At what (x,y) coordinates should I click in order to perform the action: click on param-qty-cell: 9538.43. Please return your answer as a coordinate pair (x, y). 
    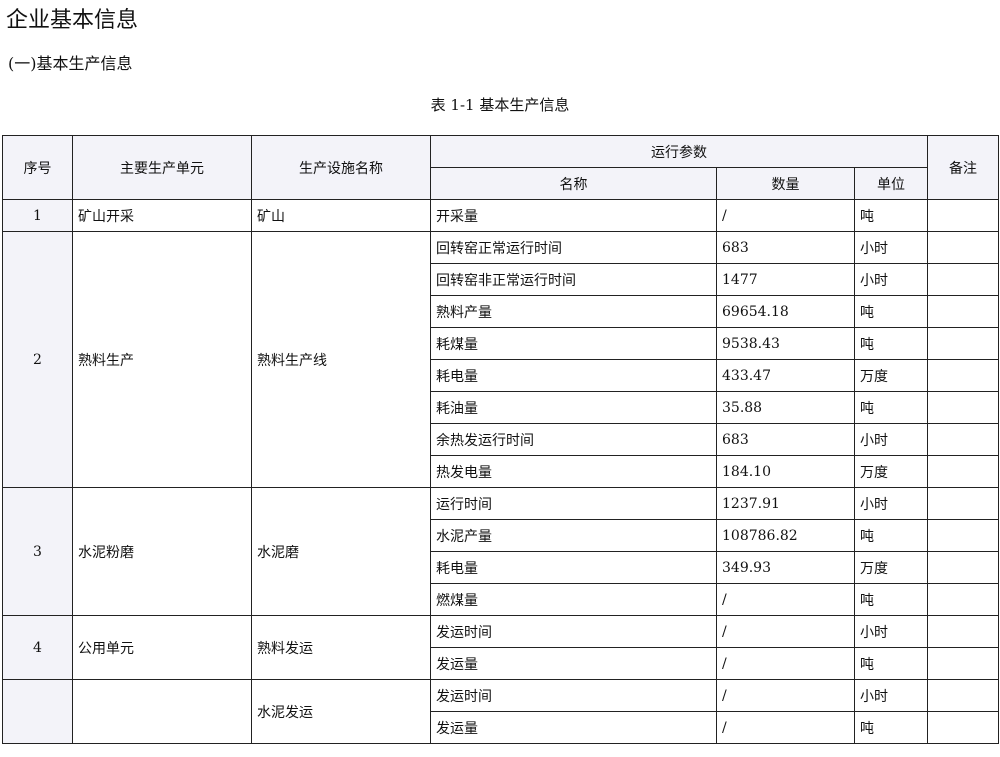
    Looking at the image, I should click on (785, 343).